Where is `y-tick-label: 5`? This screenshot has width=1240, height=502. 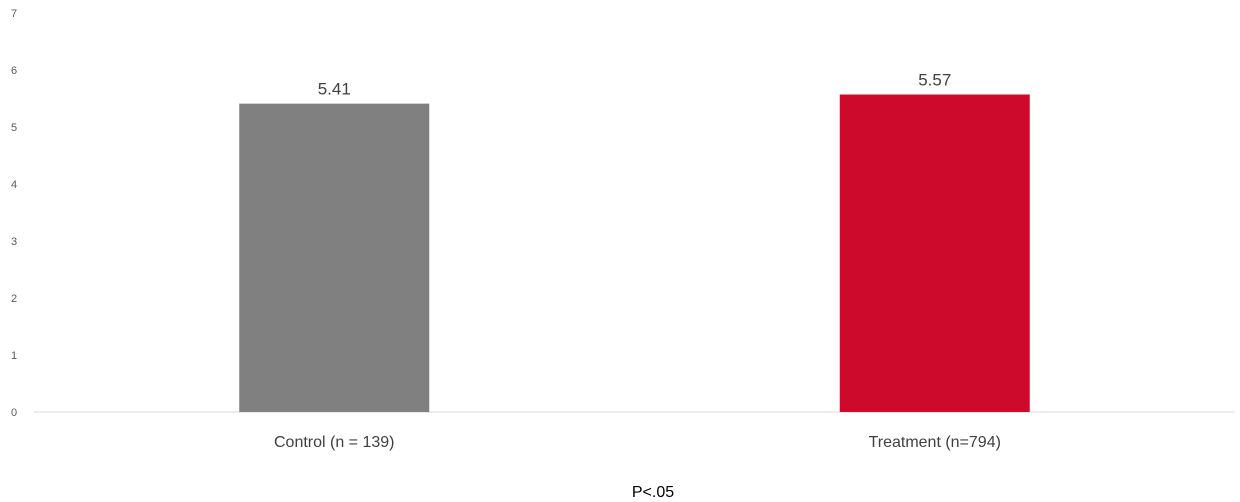
y-tick-label: 5 is located at coordinates (14, 128).